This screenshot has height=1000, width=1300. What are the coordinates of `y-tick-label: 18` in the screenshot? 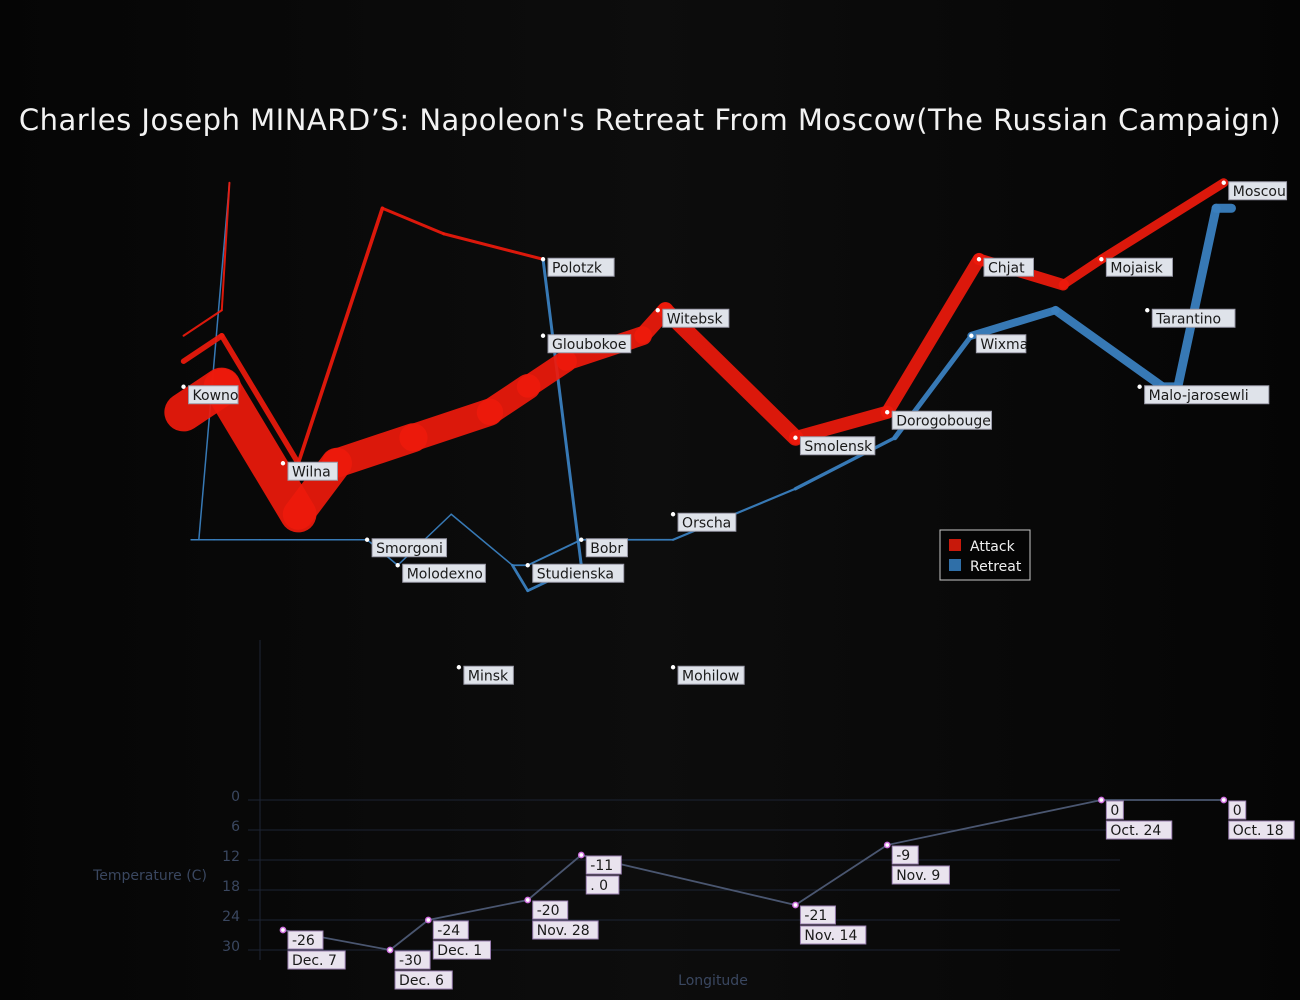 It's located at (231, 887).